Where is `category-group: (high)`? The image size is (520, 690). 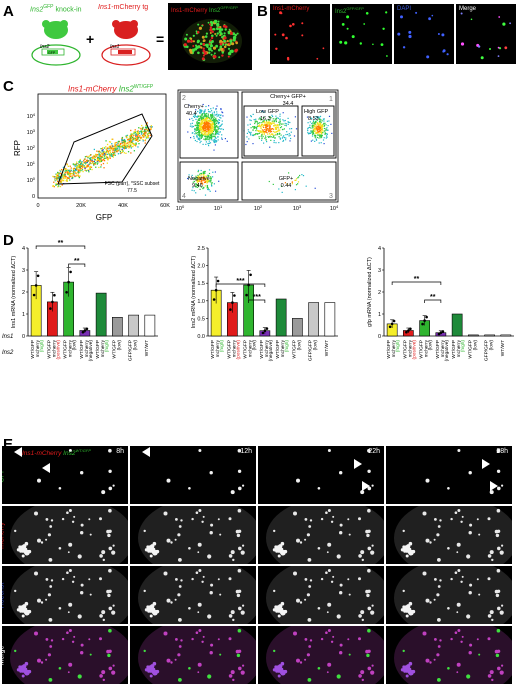
category-group: (high) is located at coordinates (107, 346).